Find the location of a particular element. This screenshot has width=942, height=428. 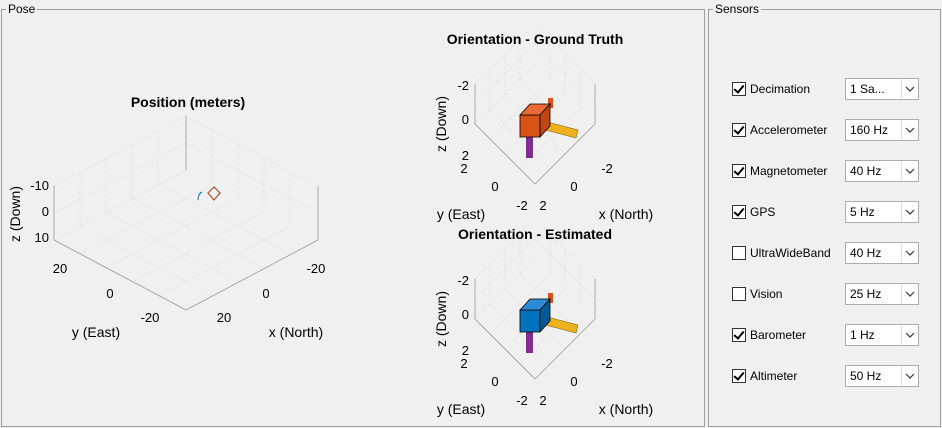

accelerometer-label: Accelerometer is located at coordinates (789, 130).